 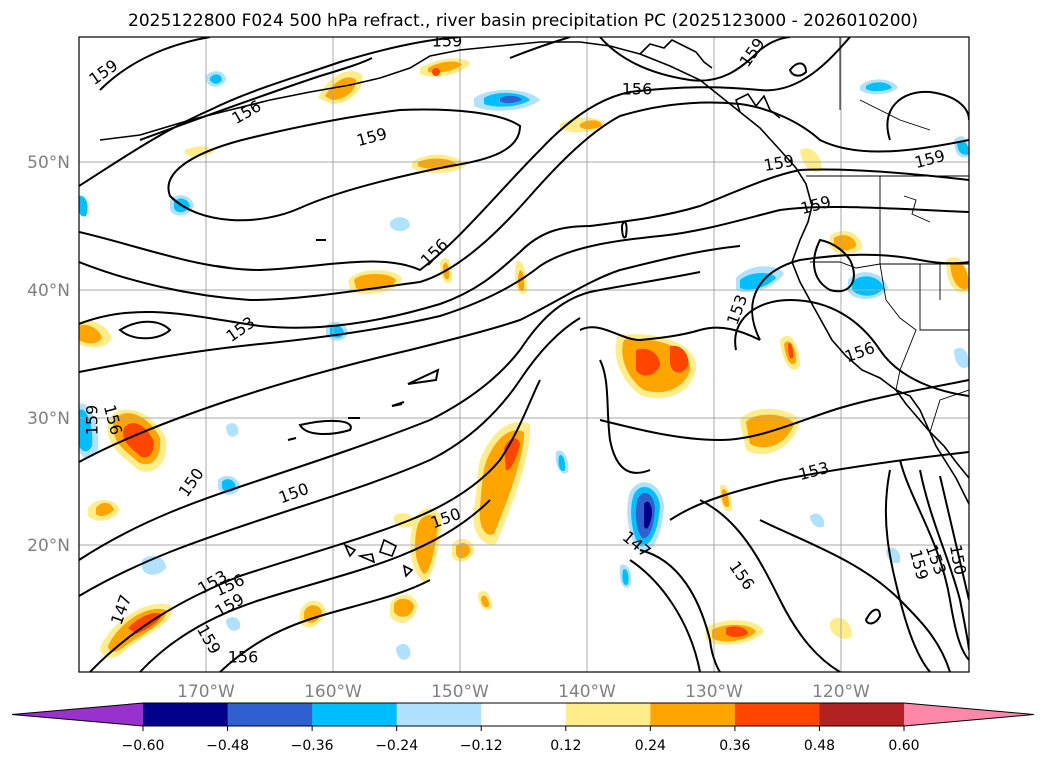 What do you see at coordinates (523, 692) in the screenshot?
I see `longitude-labels: 170°W 160°W 150°W 140°W 130°W 120°W` at bounding box center [523, 692].